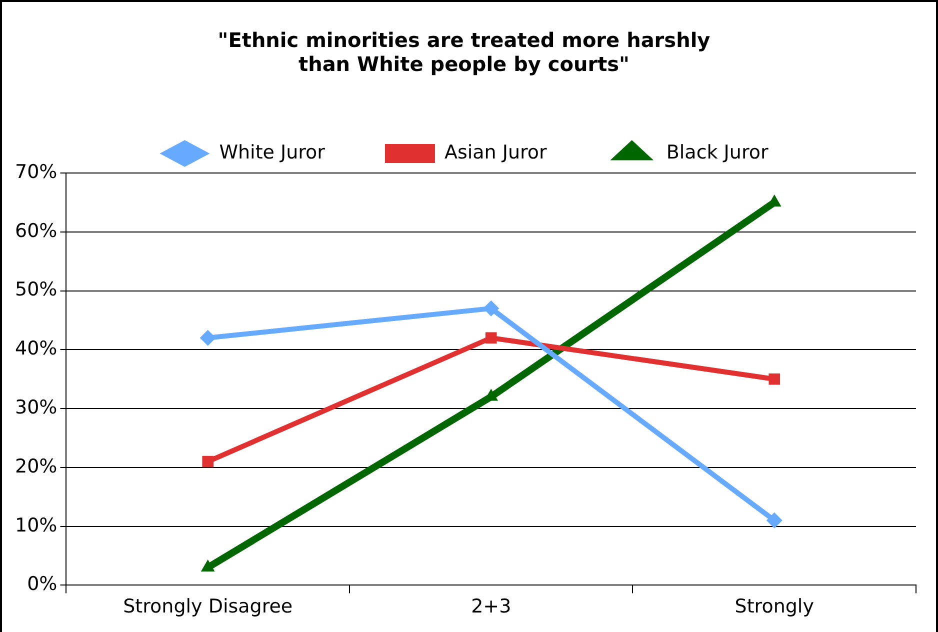  Describe the element at coordinates (491, 607) in the screenshot. I see `x-tick-label: 2+3` at that location.